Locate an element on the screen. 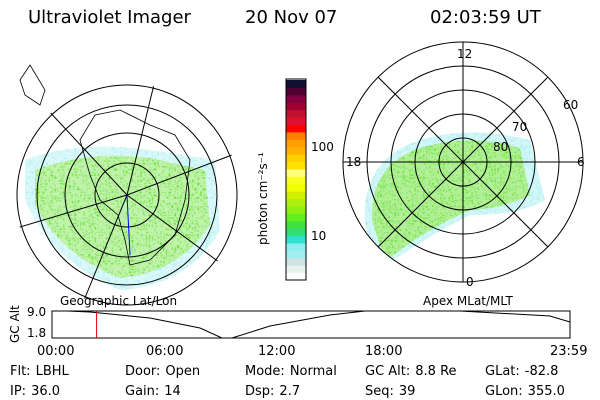 The height and width of the screenshot is (400, 600). info-key: Mode: is located at coordinates (265, 371).